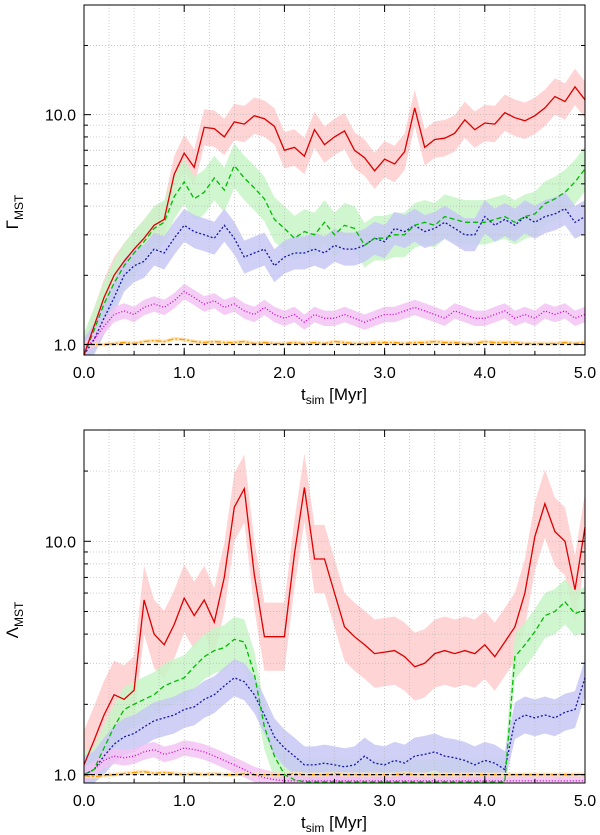 The image size is (600, 835). Describe the element at coordinates (334, 396) in the screenshot. I see `top-x-axis-label: tsim [Myr]` at that location.